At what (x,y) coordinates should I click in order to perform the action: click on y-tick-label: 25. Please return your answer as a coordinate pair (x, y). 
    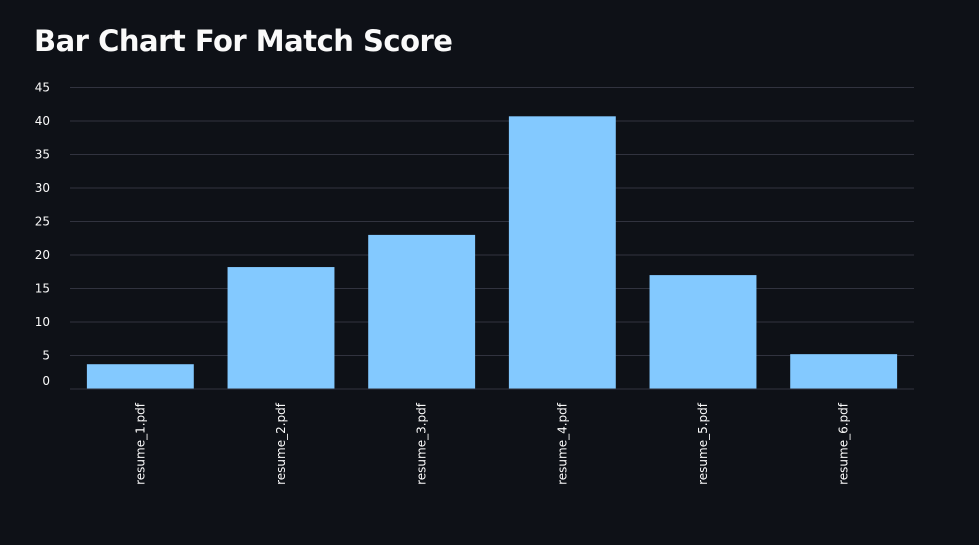
    Looking at the image, I should click on (42, 222).